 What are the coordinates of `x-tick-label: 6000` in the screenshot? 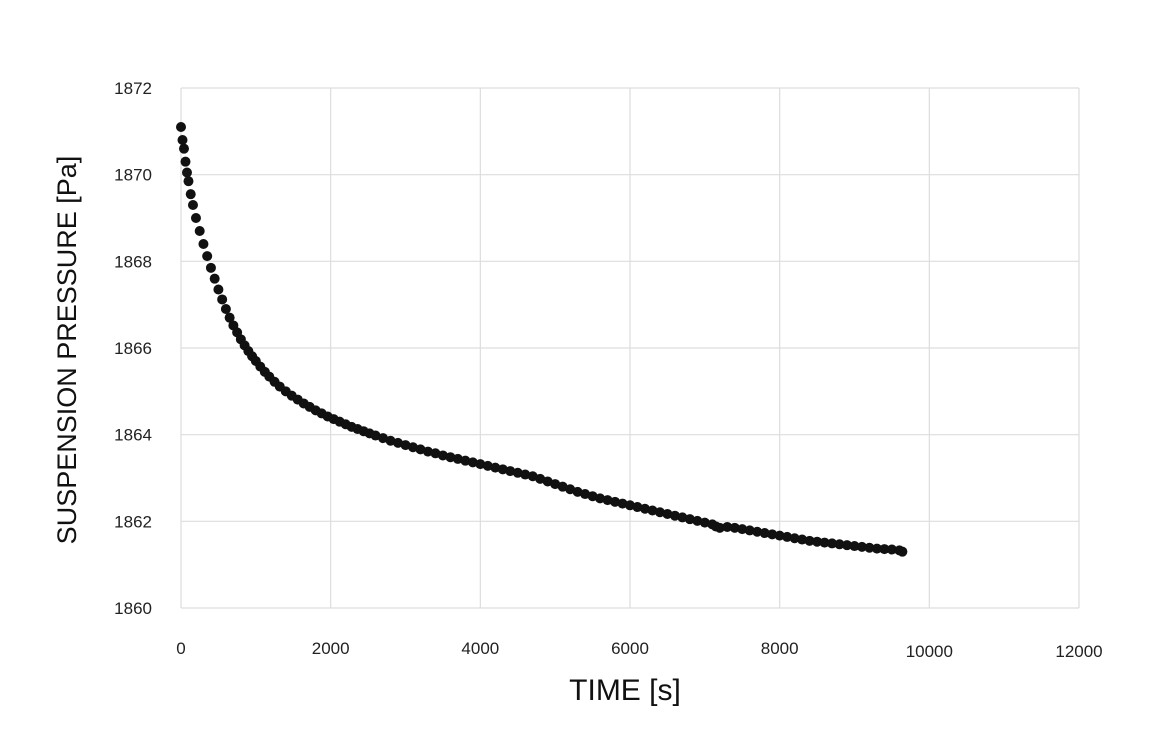 It's located at (630, 648).